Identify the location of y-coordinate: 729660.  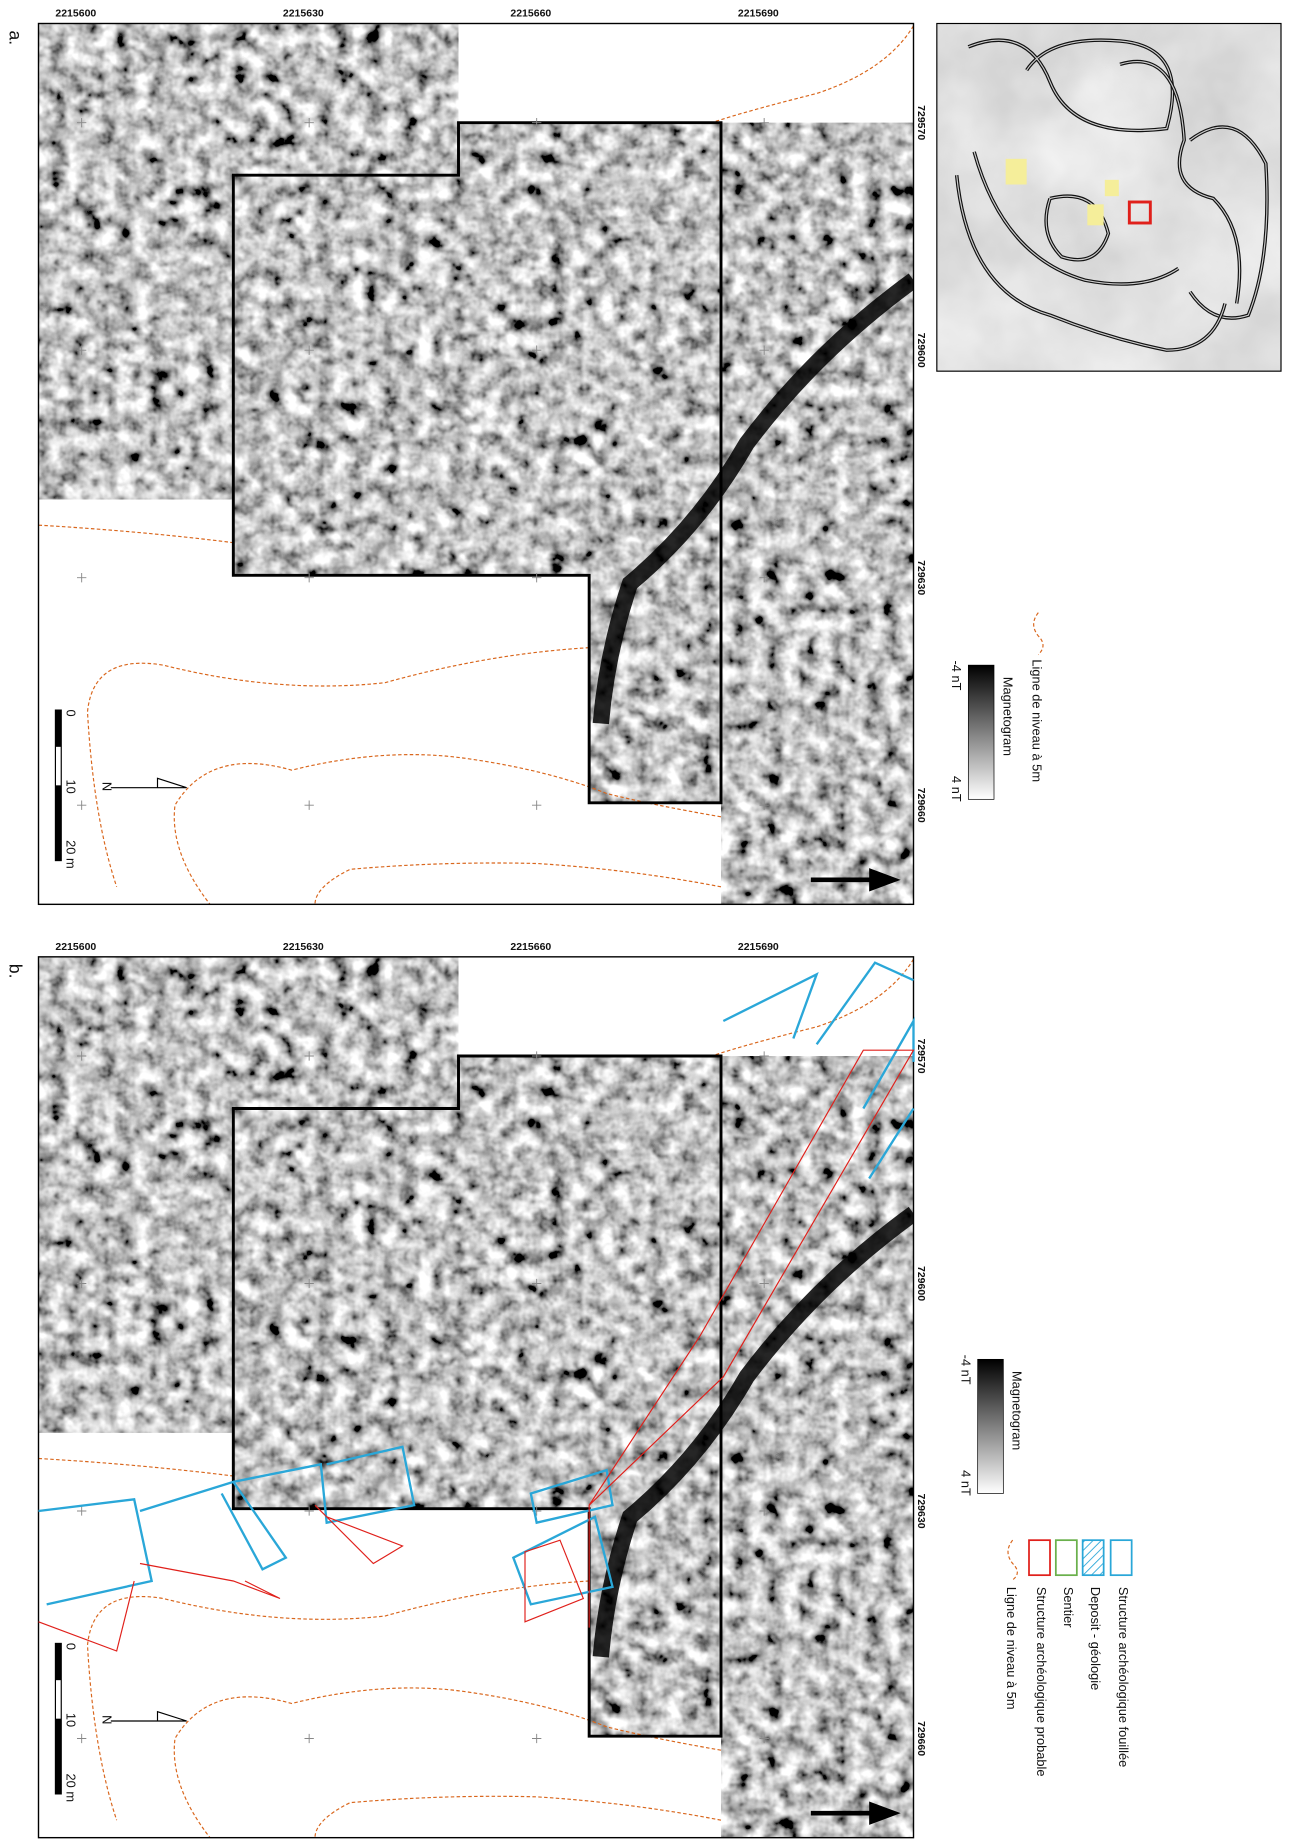
(921, 1738).